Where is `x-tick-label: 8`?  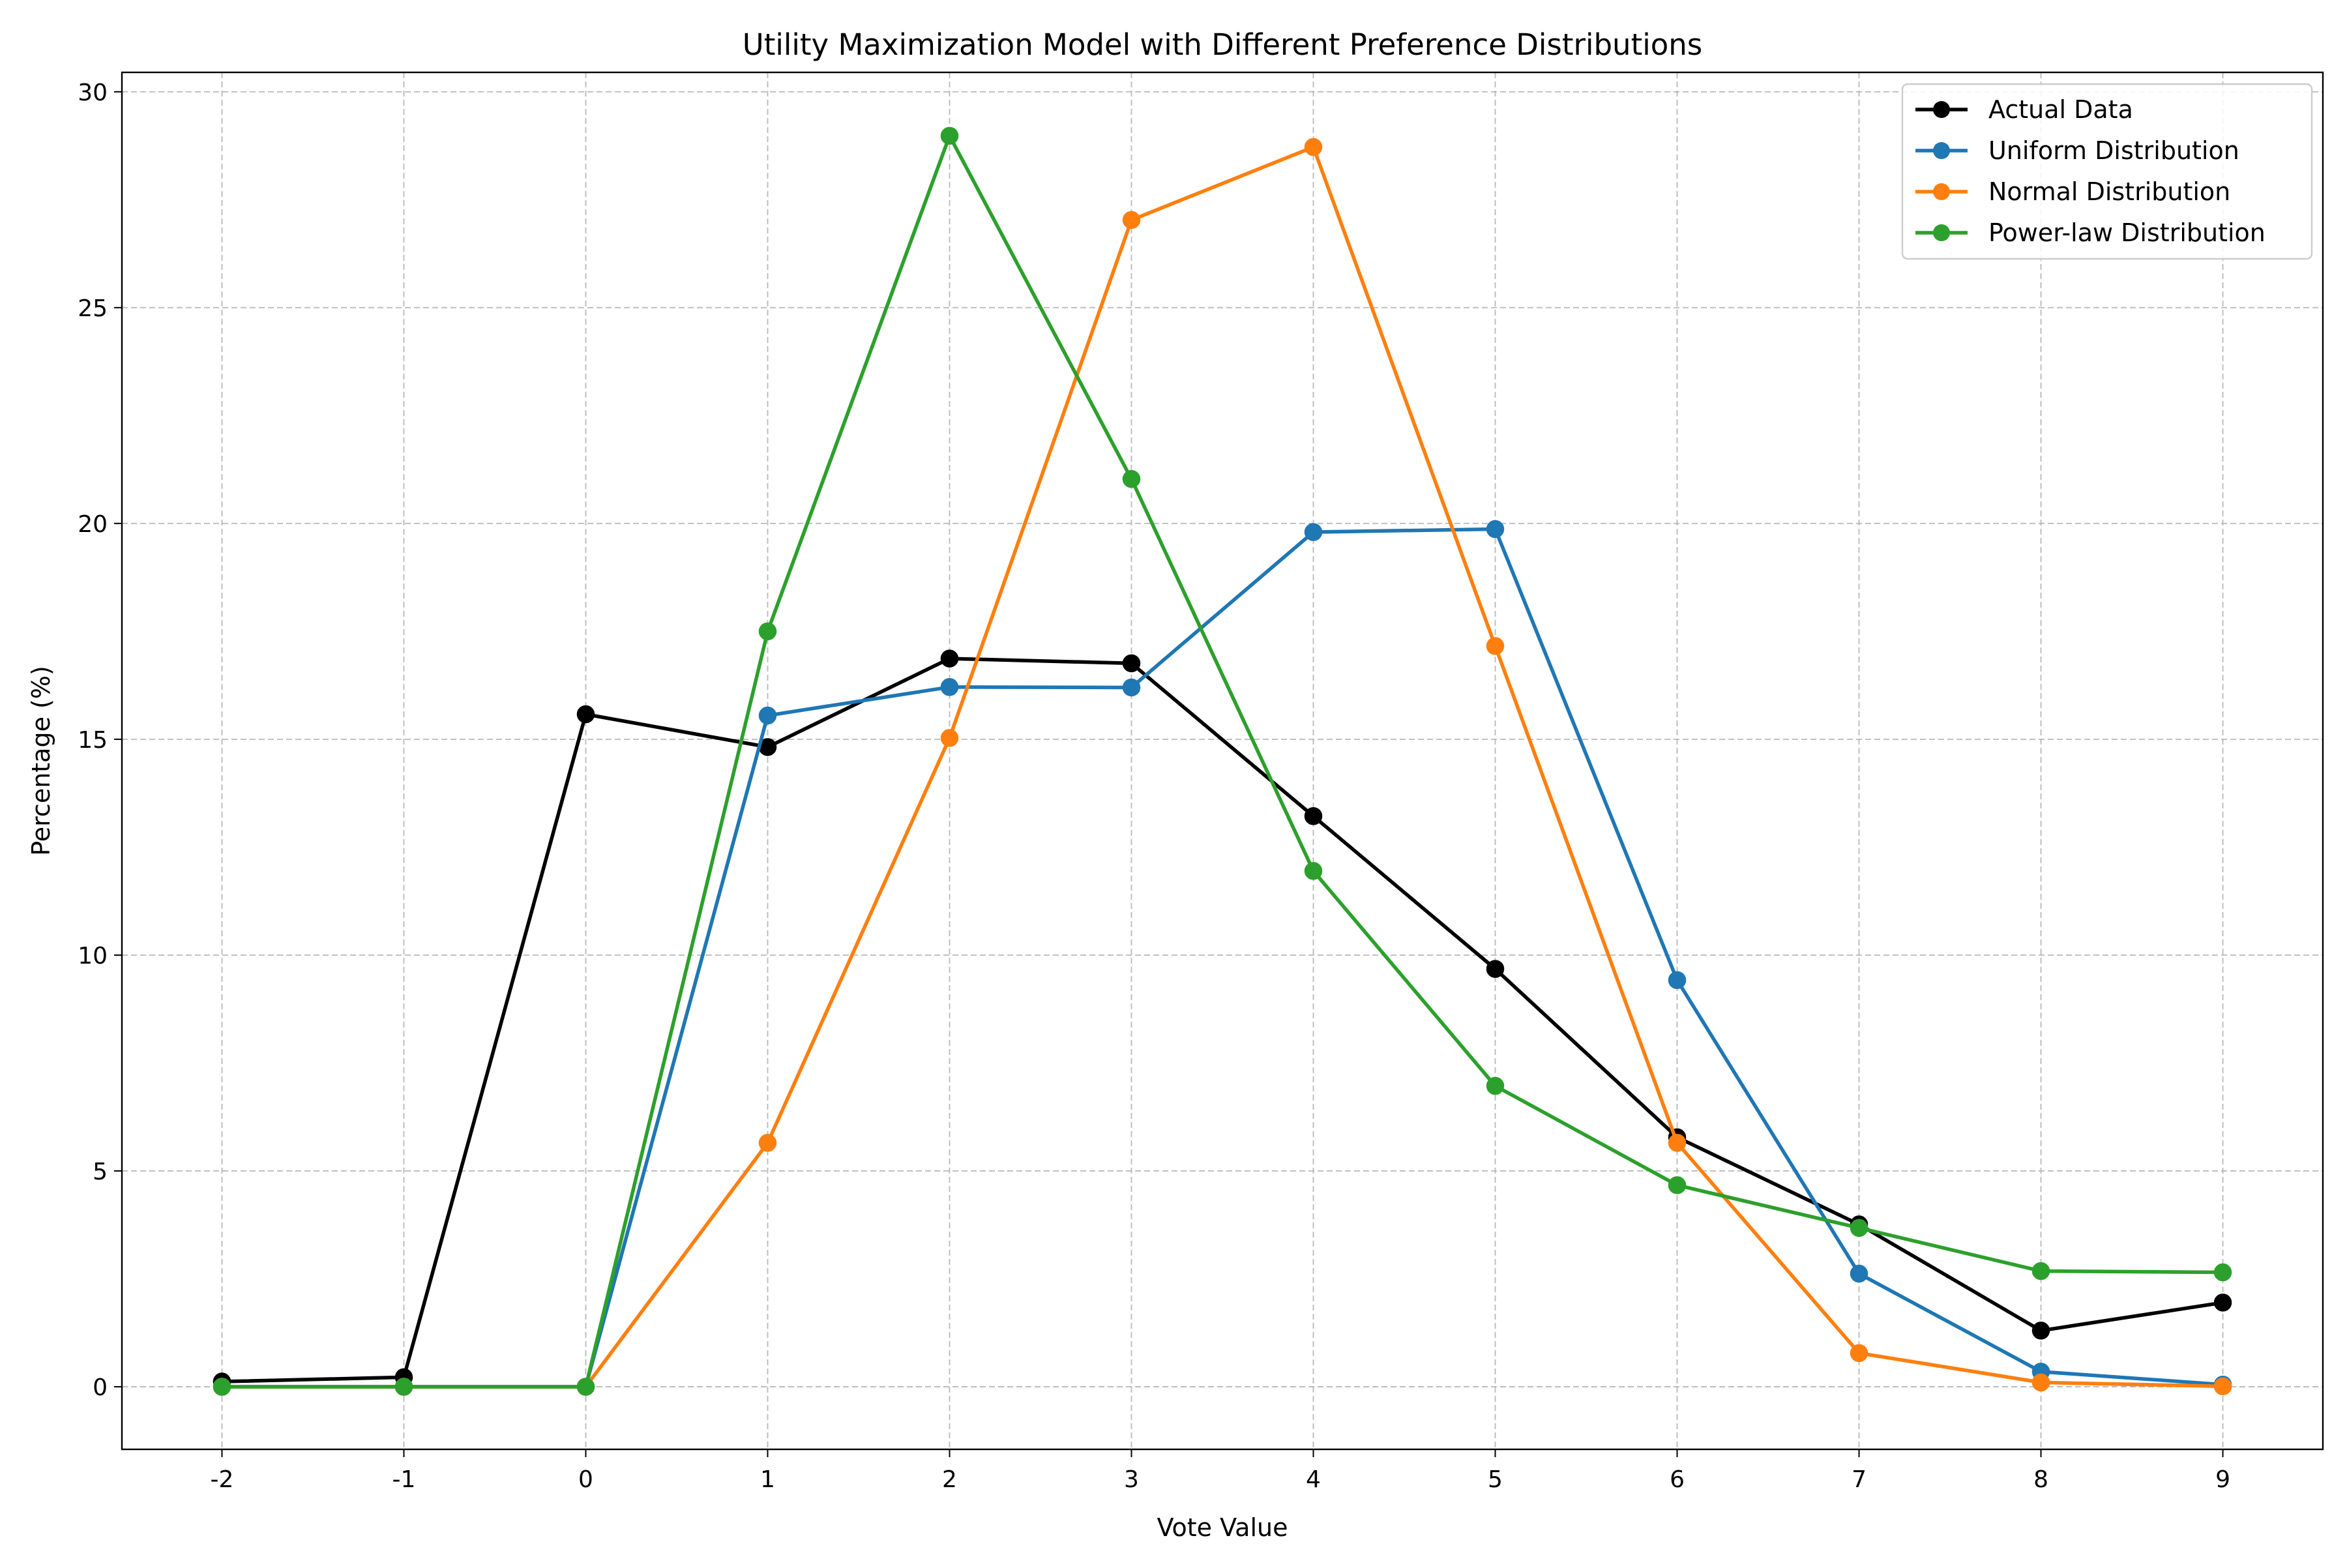 x-tick-label: 8 is located at coordinates (2040, 1479).